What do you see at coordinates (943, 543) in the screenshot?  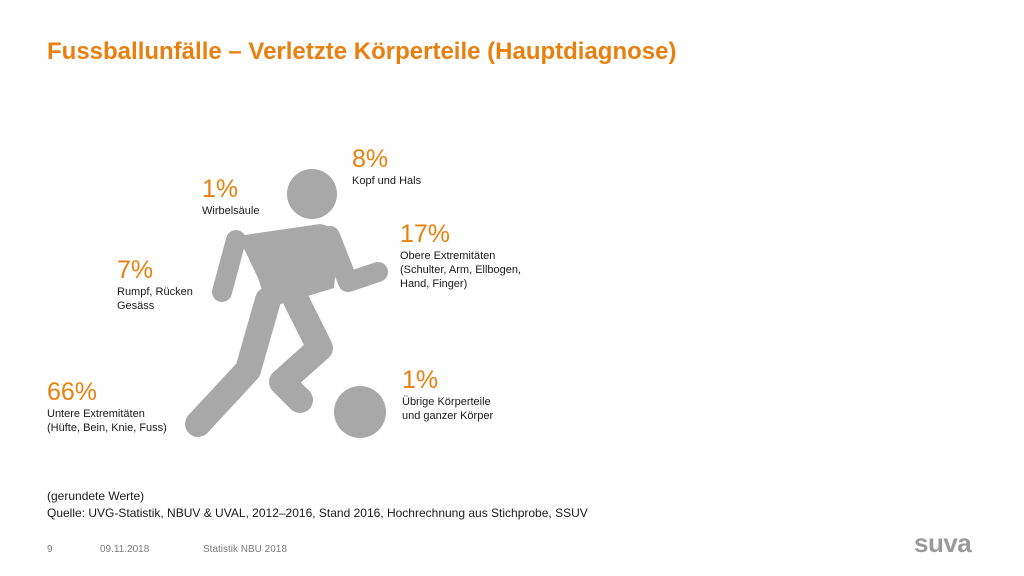 I see `suva-logo: suva` at bounding box center [943, 543].